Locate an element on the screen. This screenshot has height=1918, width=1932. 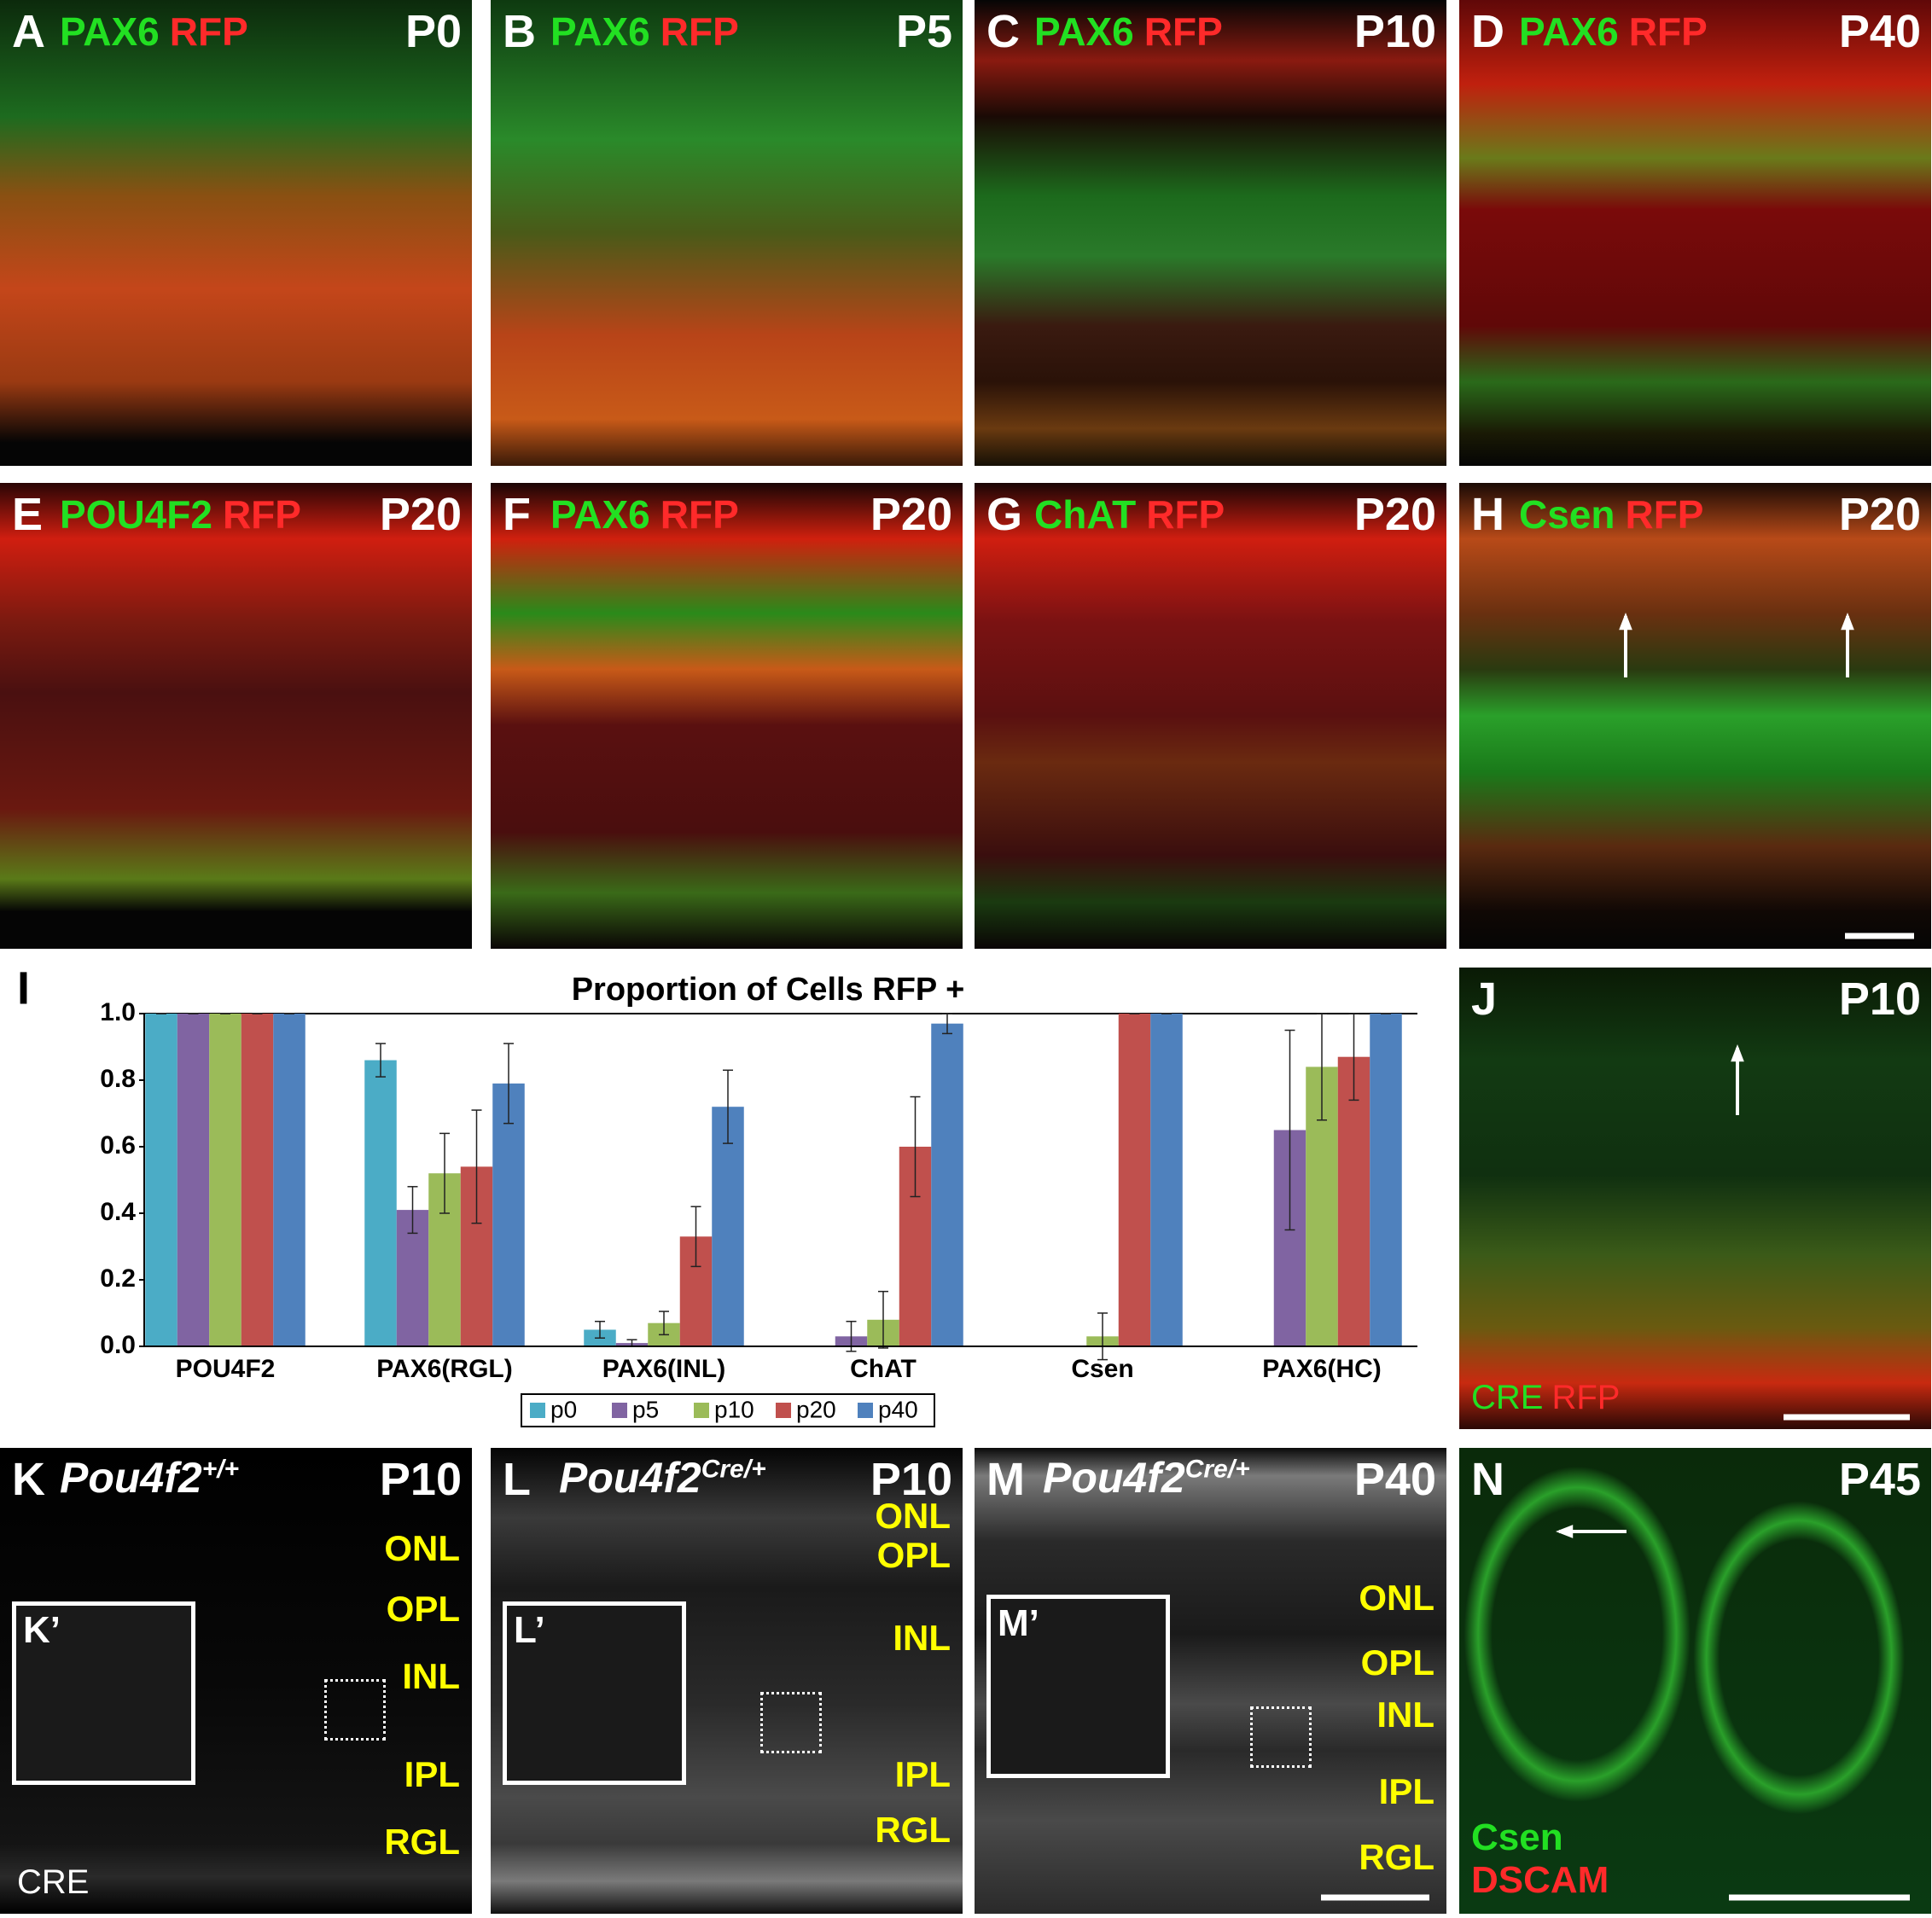
legend-label: p5 is located at coordinates (645, 1409).